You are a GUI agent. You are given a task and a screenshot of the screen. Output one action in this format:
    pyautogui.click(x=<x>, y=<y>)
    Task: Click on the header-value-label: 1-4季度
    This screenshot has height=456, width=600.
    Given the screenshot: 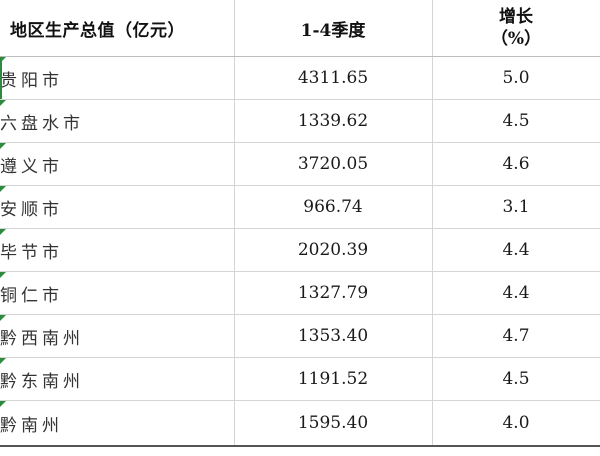 What is the action you would take?
    pyautogui.click(x=333, y=30)
    